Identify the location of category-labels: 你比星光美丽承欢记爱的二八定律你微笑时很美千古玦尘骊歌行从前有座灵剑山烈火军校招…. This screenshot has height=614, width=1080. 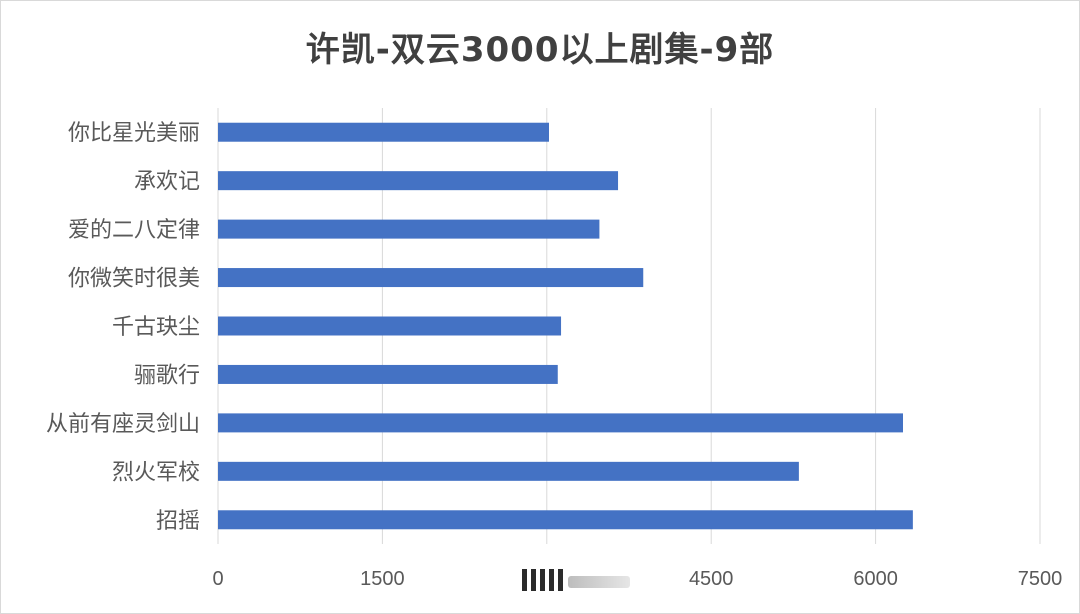
(123, 327).